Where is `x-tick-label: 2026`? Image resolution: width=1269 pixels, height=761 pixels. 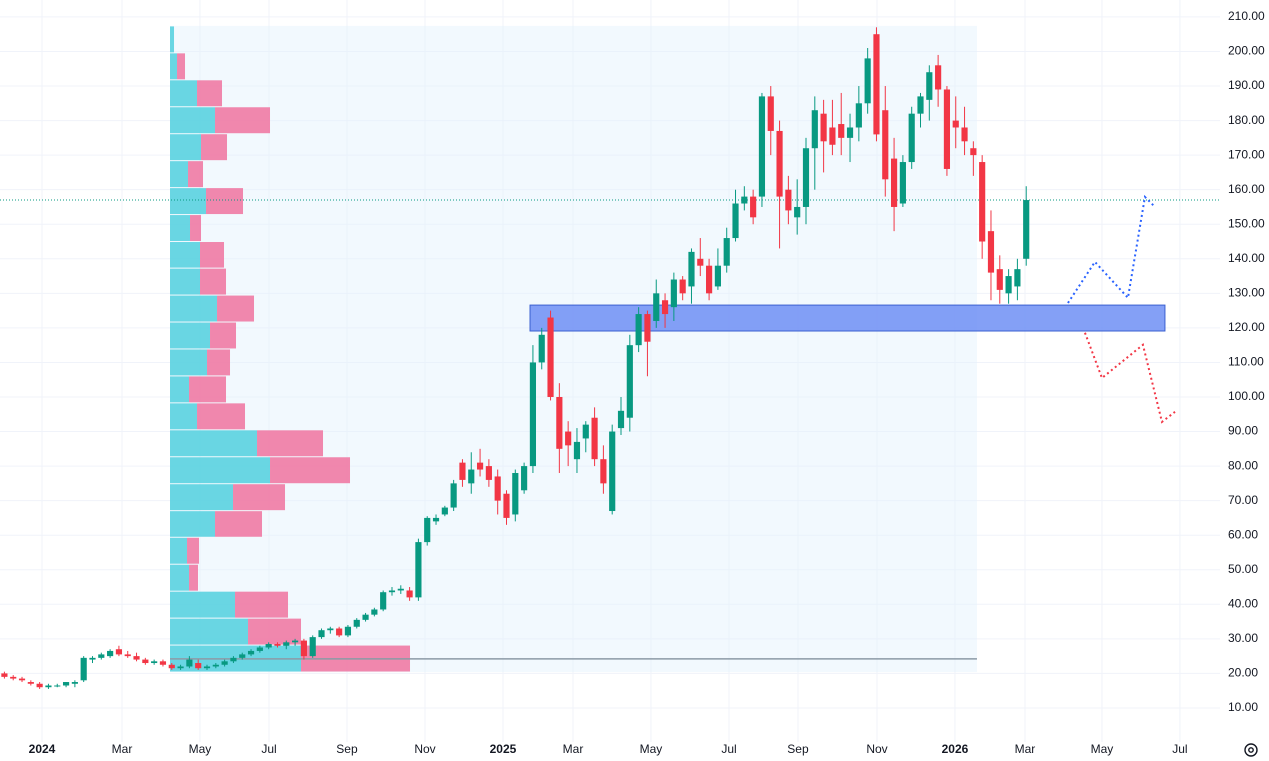
x-tick-label: 2026 is located at coordinates (955, 749).